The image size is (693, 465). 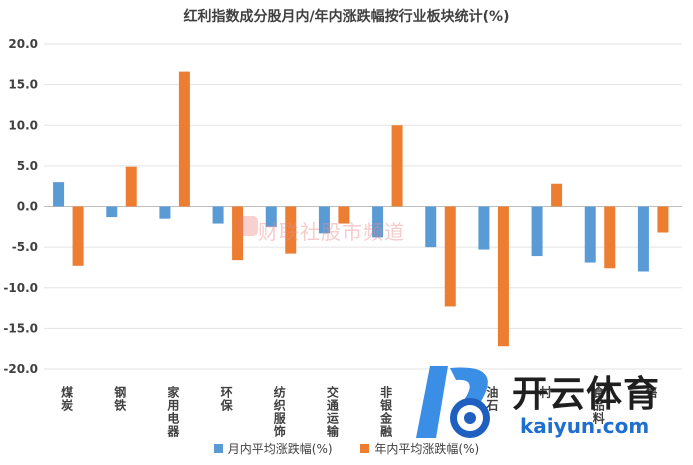 I want to click on legend-item-monthly: 月内平均涨跌幅(%), so click(x=273, y=448).